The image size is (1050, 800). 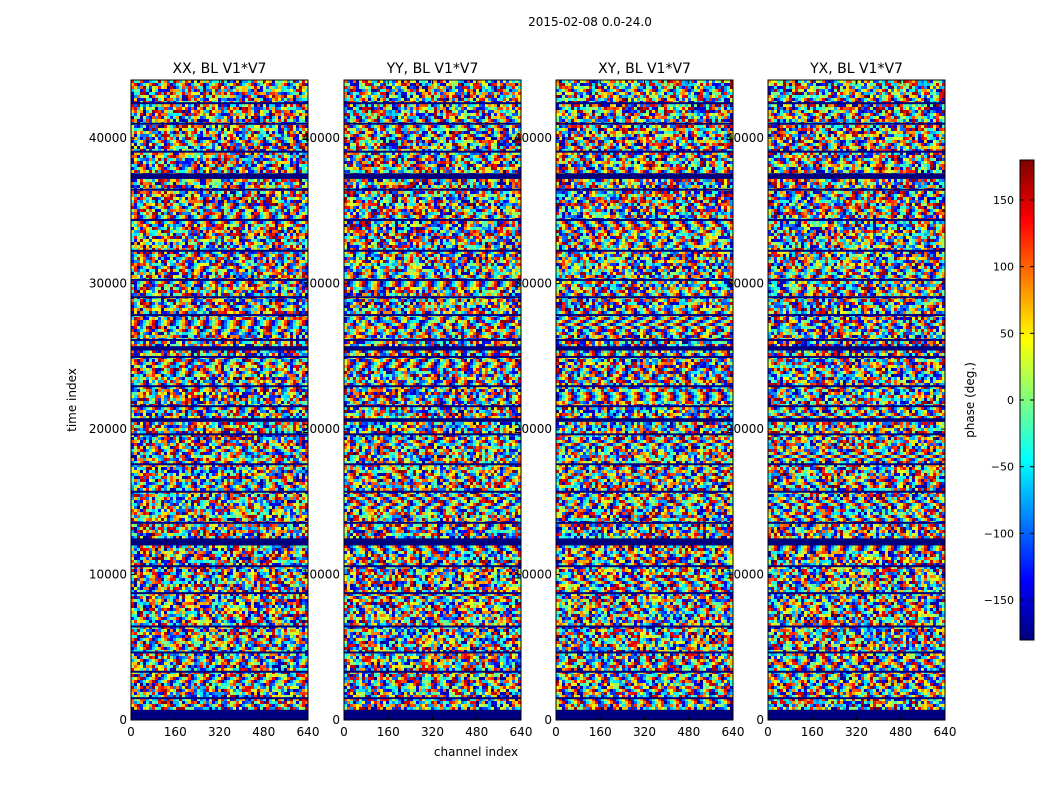 What do you see at coordinates (856, 400) in the screenshot?
I see `panel-image` at bounding box center [856, 400].